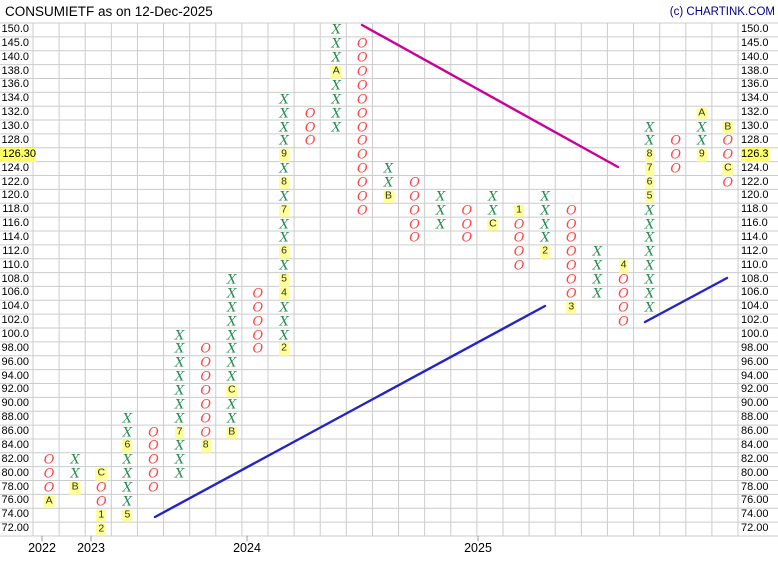 Image resolution: width=778 pixels, height=568 pixels. Describe the element at coordinates (755, 375) in the screenshot. I see `y-axis-label-right: 94.00` at that location.